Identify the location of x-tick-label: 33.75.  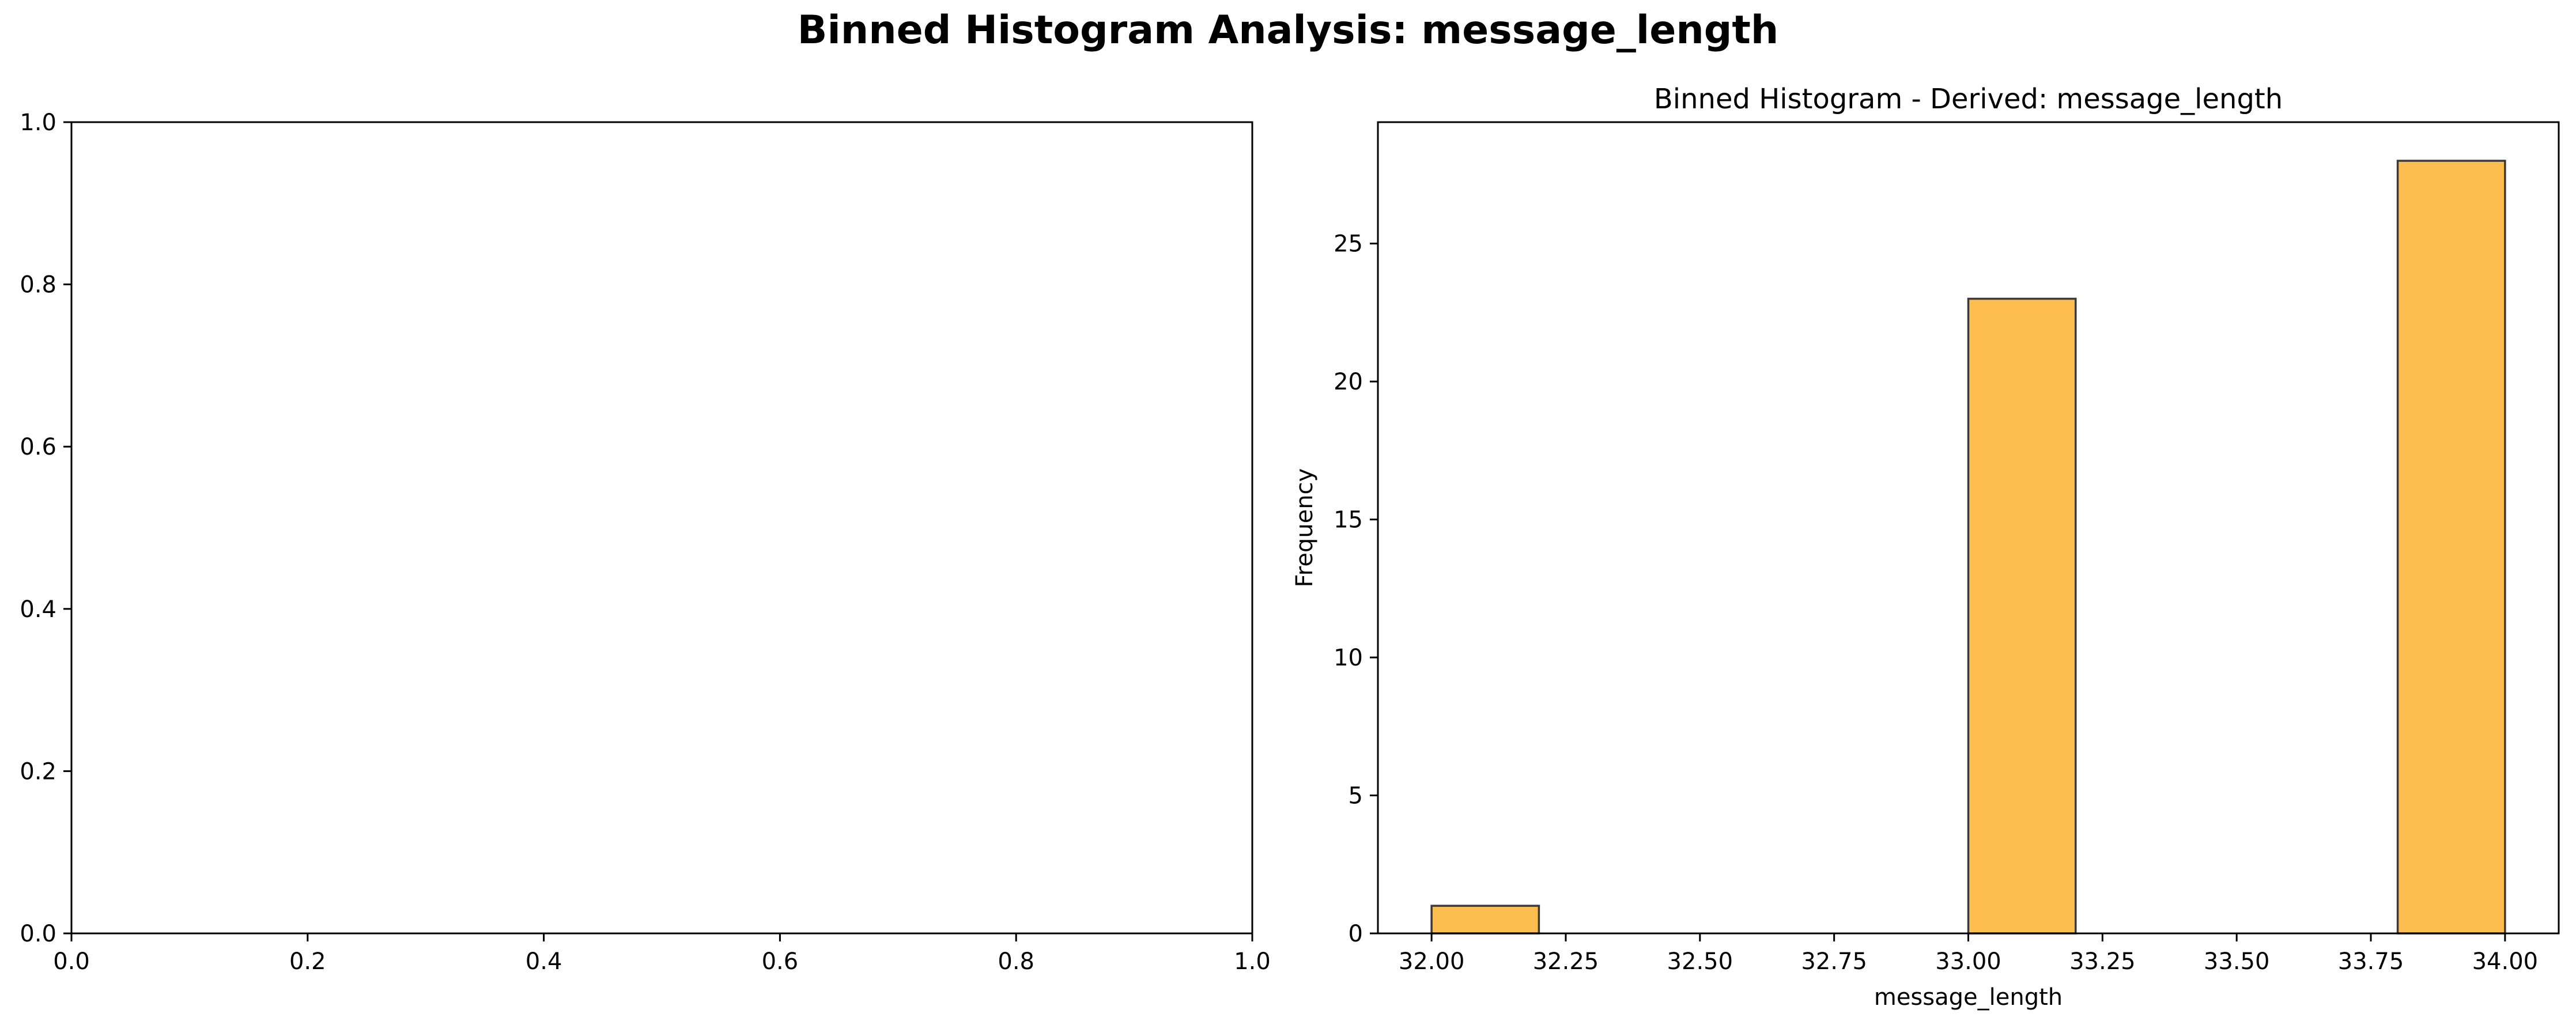
(2371, 961).